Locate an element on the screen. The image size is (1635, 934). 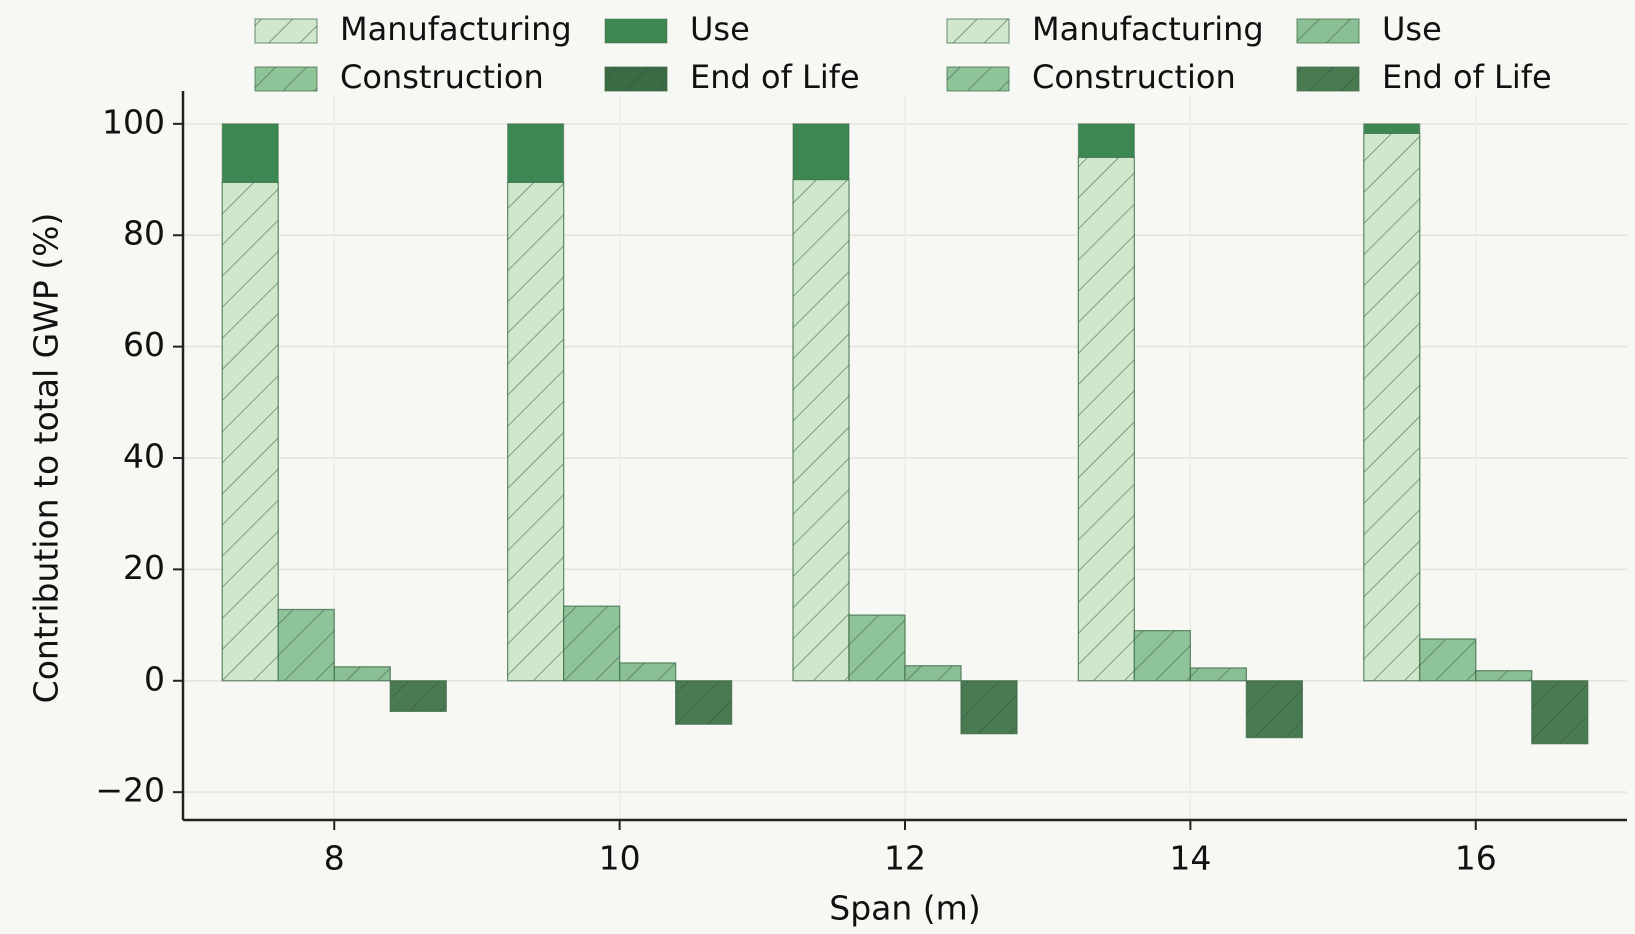
y-tick-label: 60 is located at coordinates (144, 344).